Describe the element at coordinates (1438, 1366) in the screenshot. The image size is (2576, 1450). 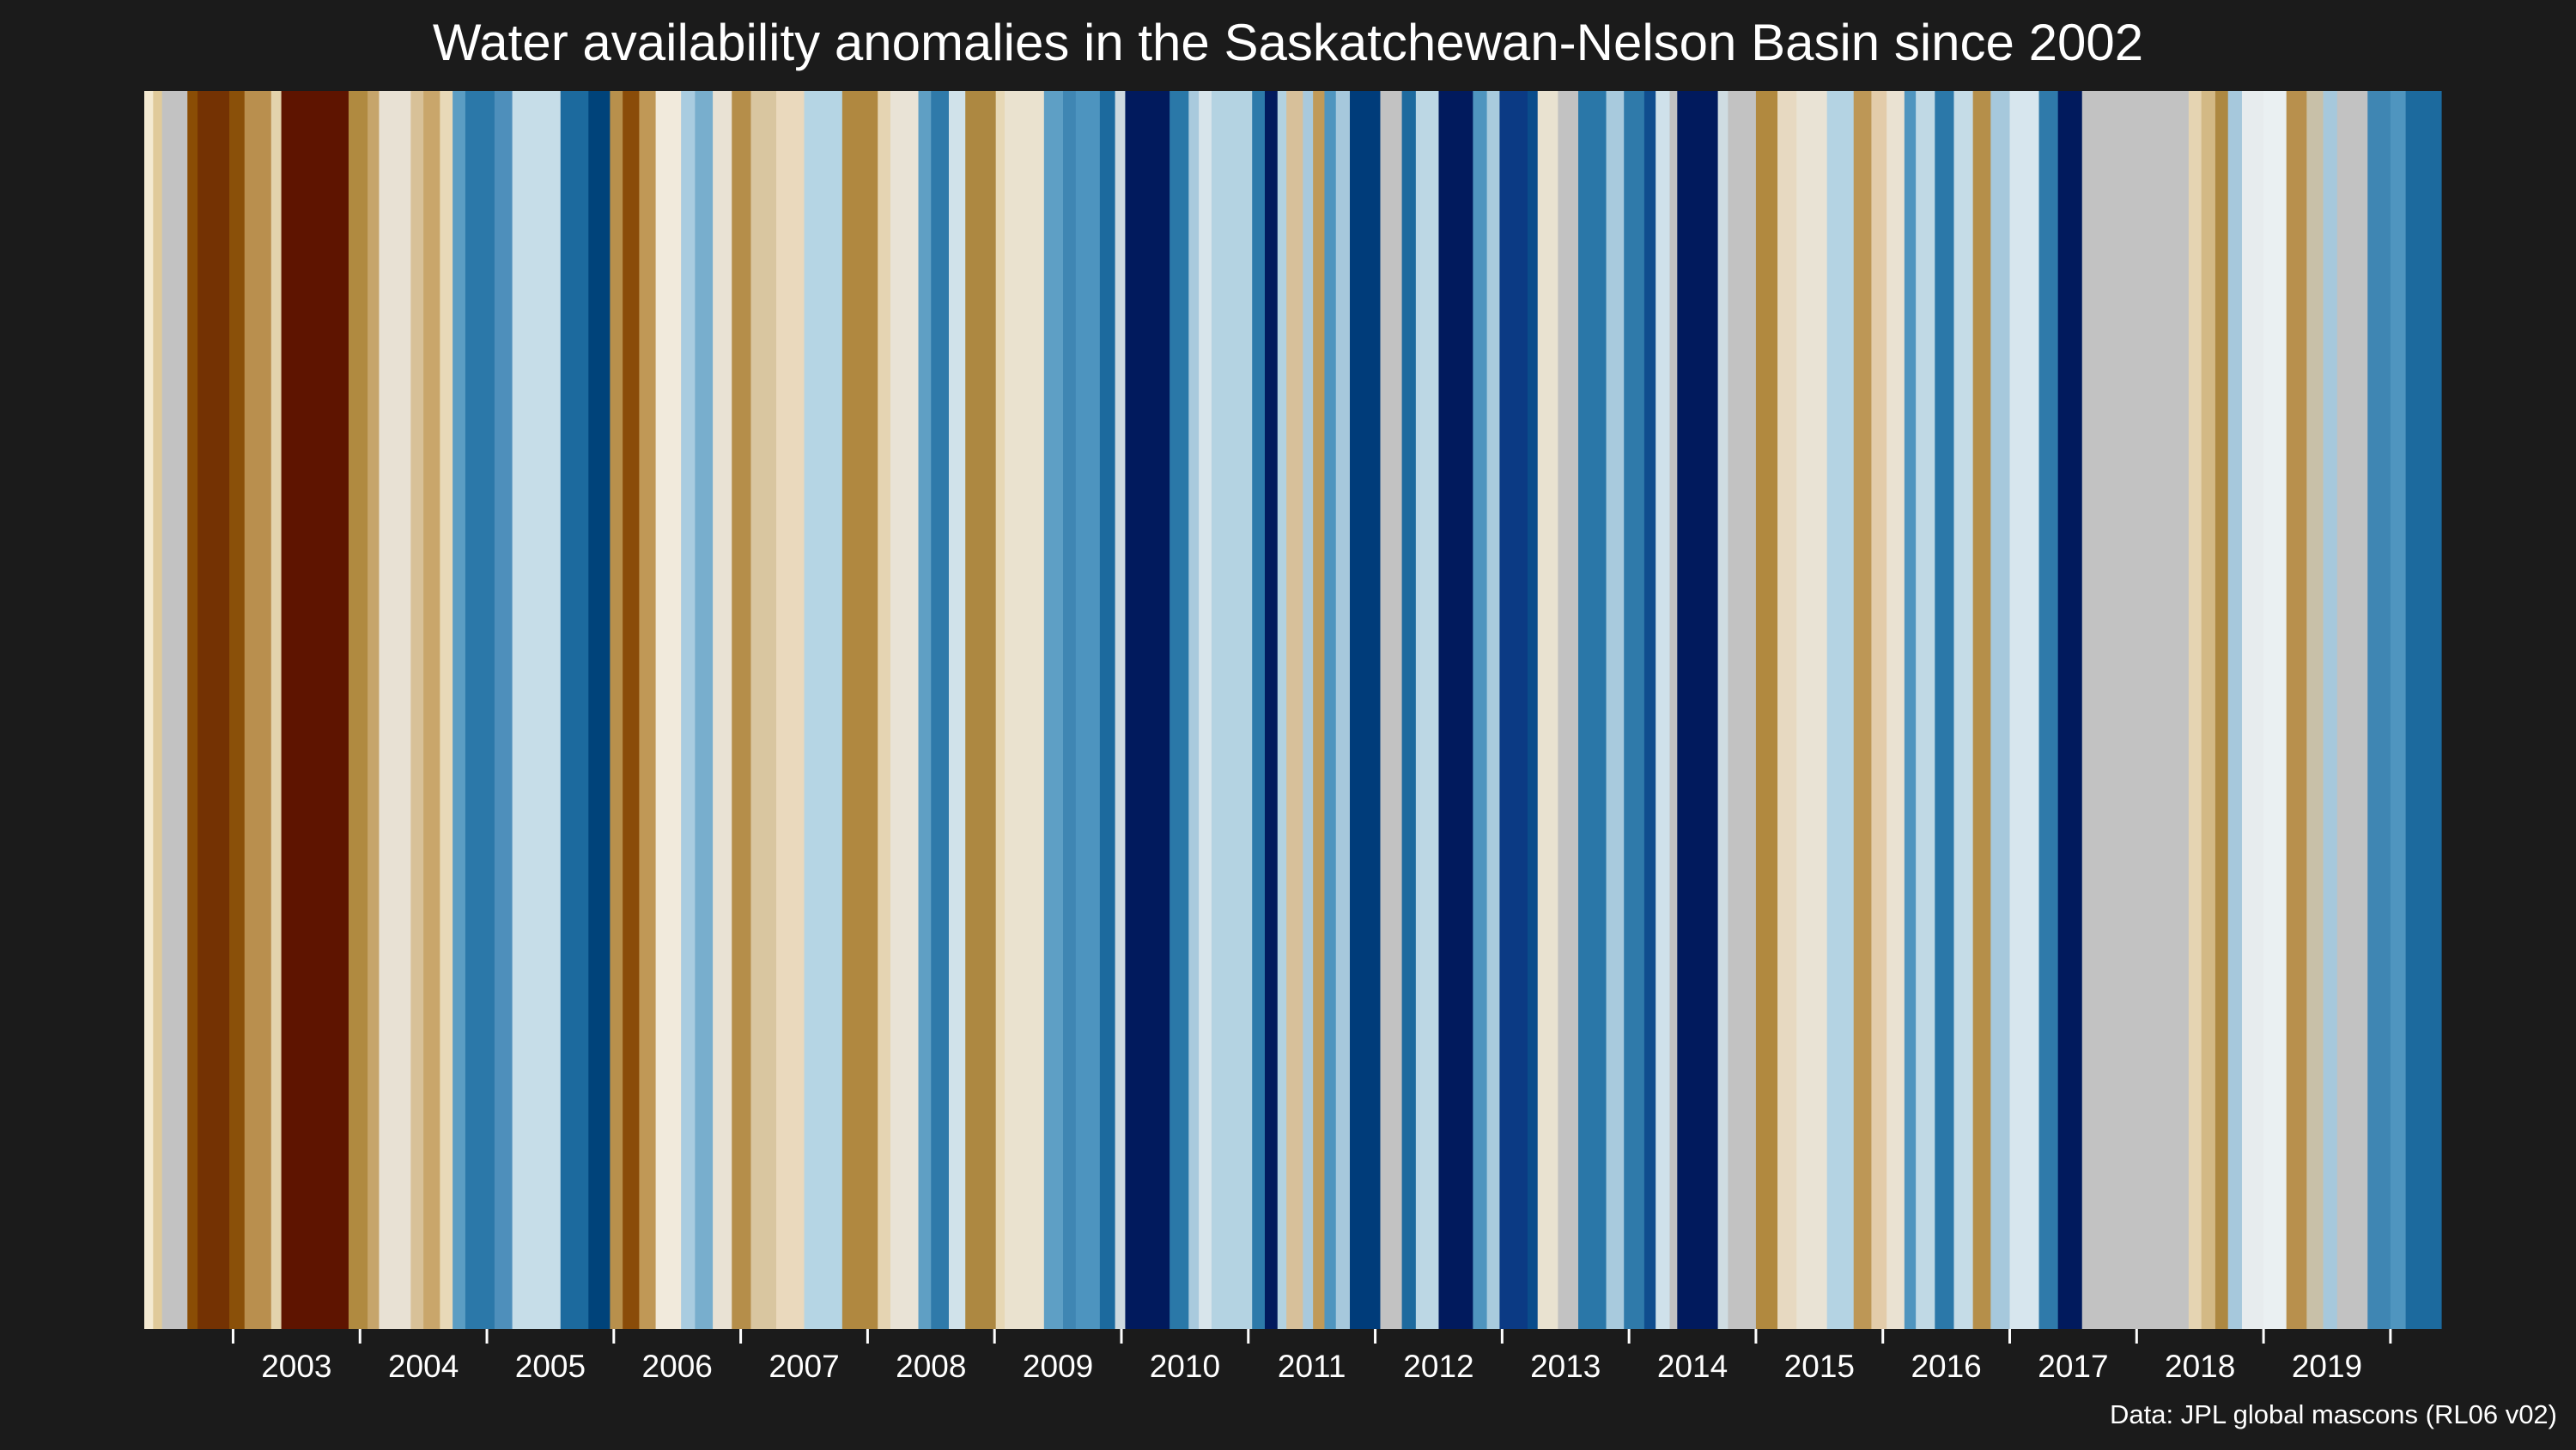
I see `tick-label-2012: 2012` at that location.